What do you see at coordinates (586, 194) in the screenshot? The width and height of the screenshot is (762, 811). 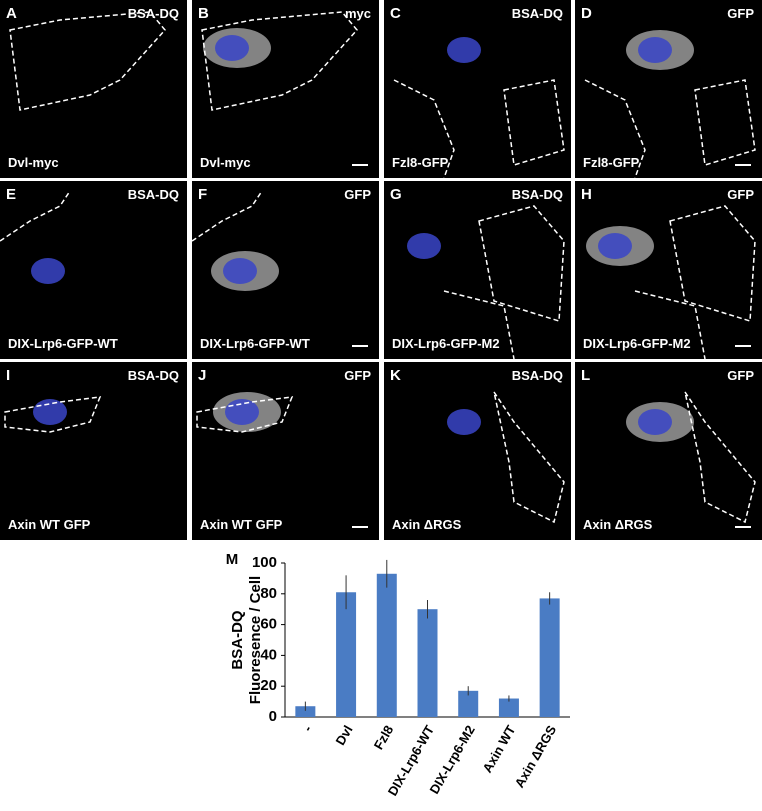 I see `panel-letter: H` at bounding box center [586, 194].